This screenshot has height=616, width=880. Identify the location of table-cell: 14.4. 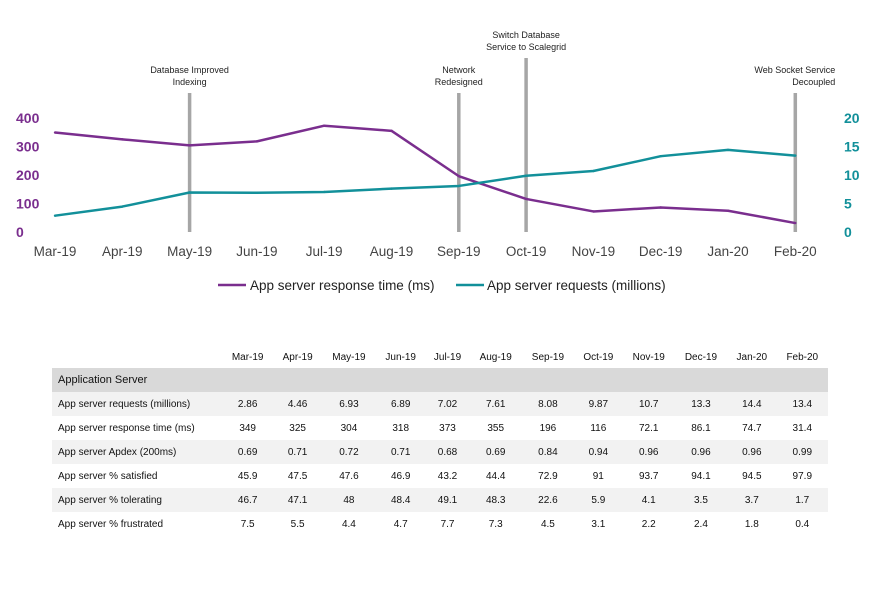
(752, 404).